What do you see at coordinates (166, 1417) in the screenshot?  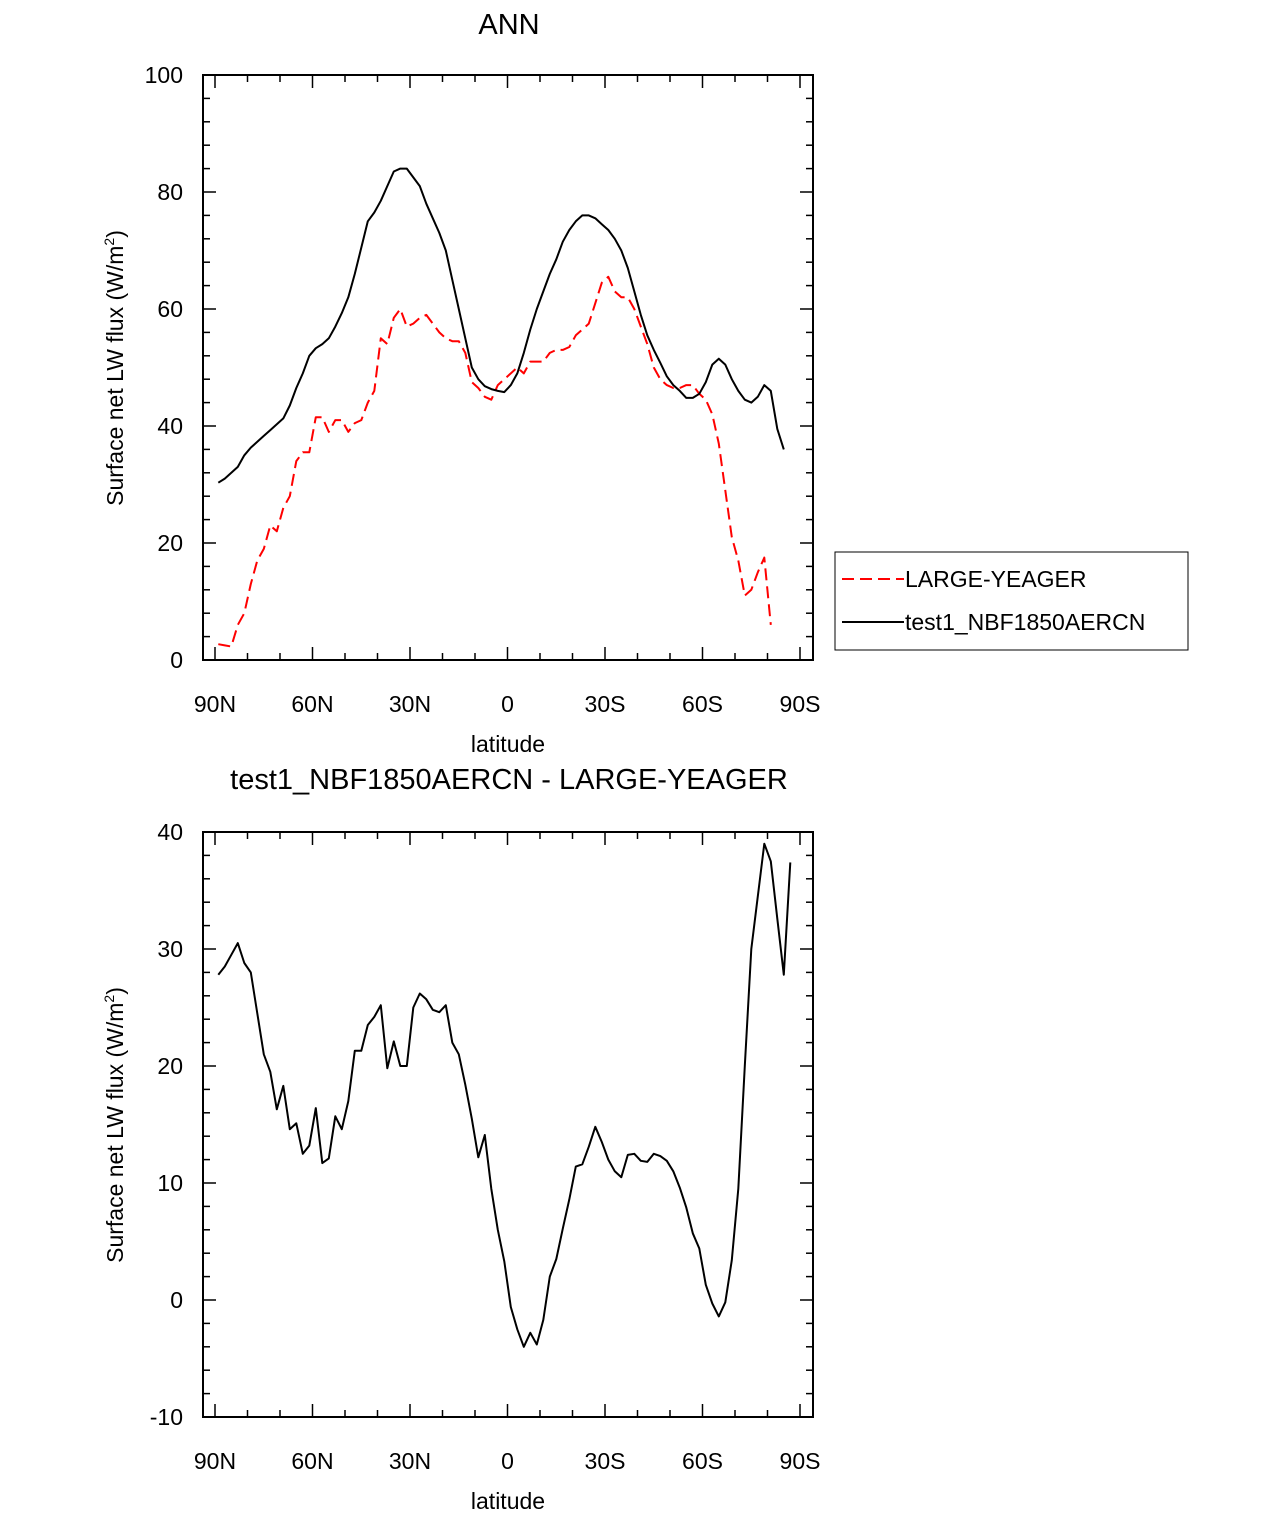 I see `y-tick-label: -10` at bounding box center [166, 1417].